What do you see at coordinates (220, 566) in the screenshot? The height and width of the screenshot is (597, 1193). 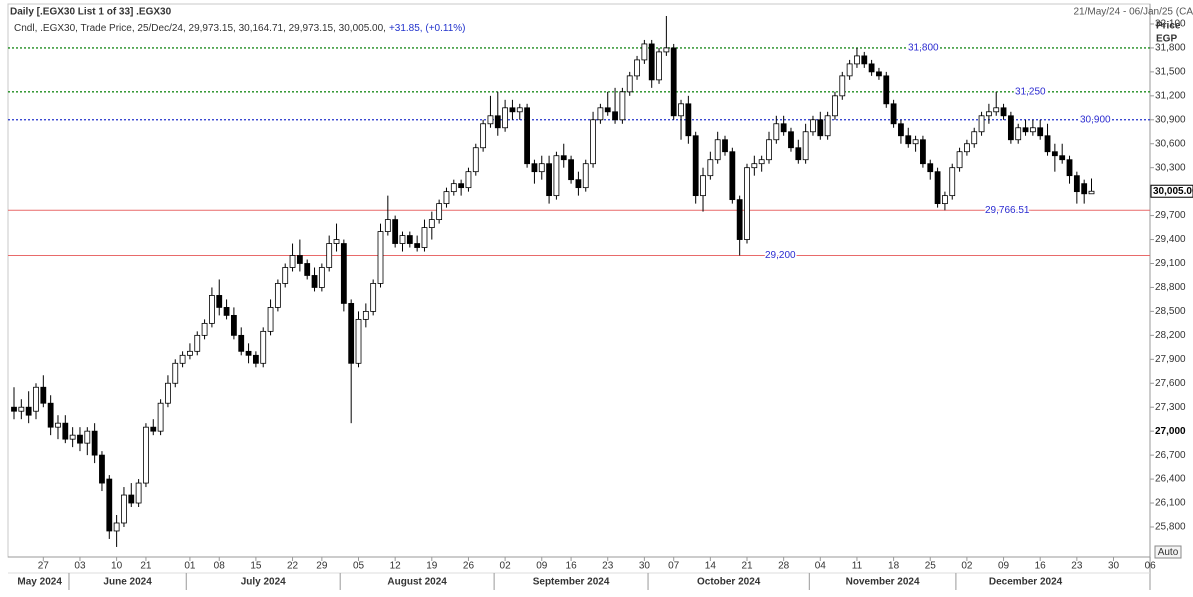 I see `x-tick-label: 08` at bounding box center [220, 566].